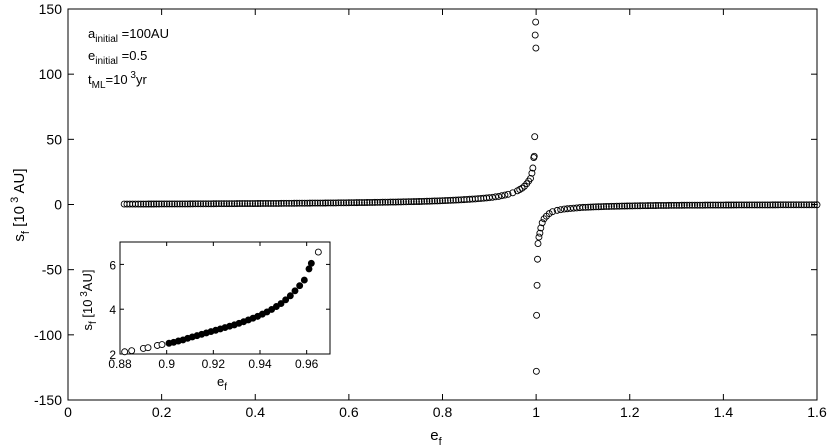 This screenshot has width=830, height=448. What do you see at coordinates (260, 364) in the screenshot?
I see `inset-x-tick-label: 0.94` at bounding box center [260, 364].